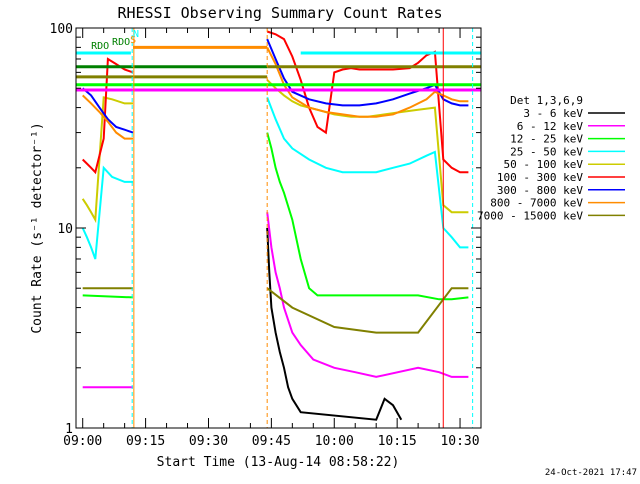 This screenshot has height=484, width=640. Describe the element at coordinates (69, 429) in the screenshot. I see `y-tick-label: 1` at that location.